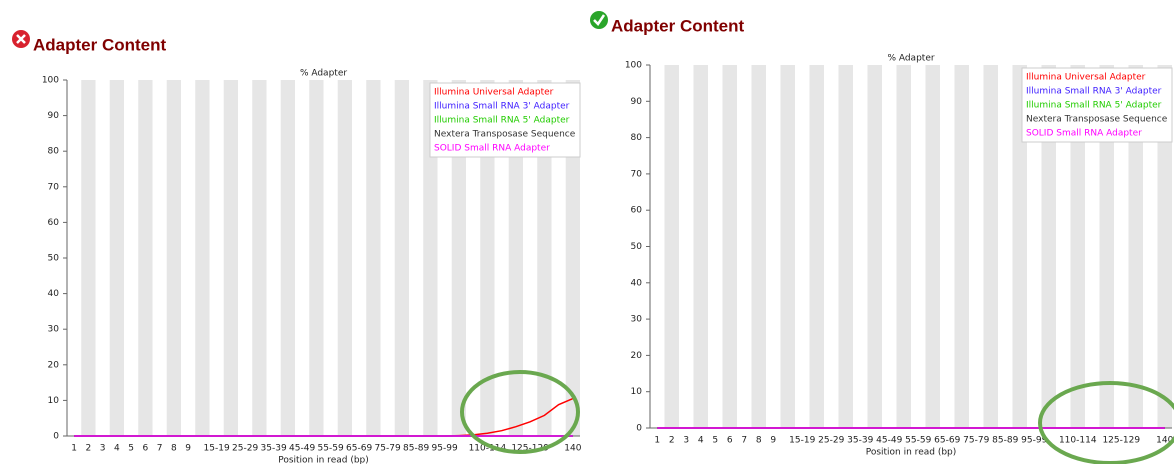 This screenshot has width=1174, height=464. I want to click on x-tick-label: 2, so click(672, 441).